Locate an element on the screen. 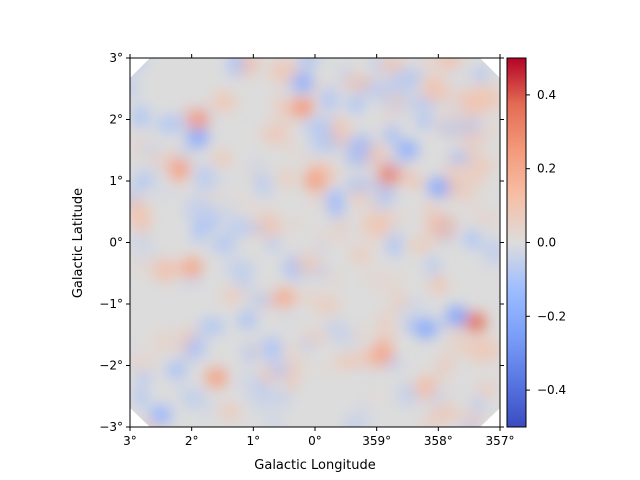 The height and width of the screenshot is (480, 640). x-axis-label: Galactic Longitude is located at coordinates (314, 465).